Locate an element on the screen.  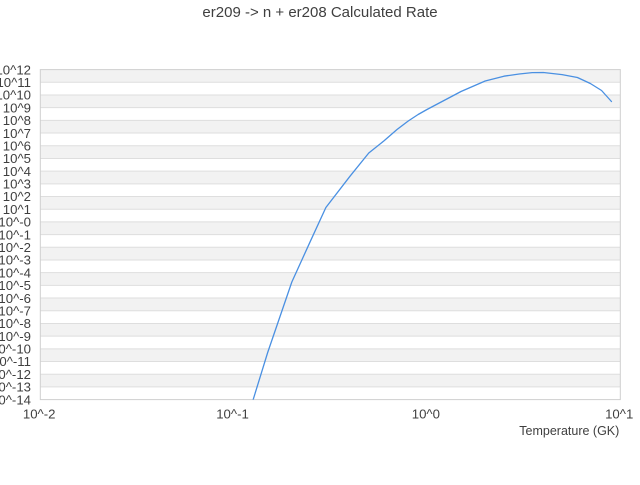
svg-text: 10^0 is located at coordinates (426, 414).